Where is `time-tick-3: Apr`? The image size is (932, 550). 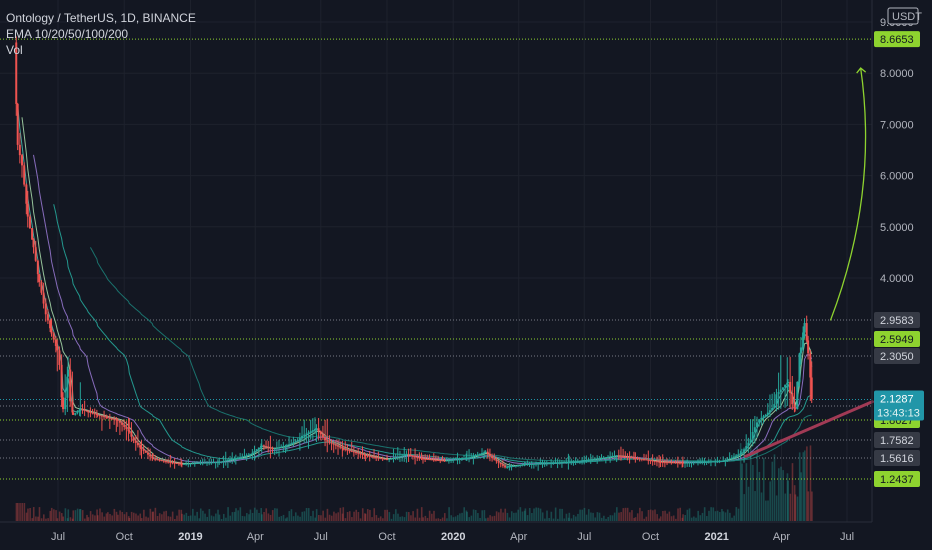
time-tick-3: Apr is located at coordinates (255, 537).